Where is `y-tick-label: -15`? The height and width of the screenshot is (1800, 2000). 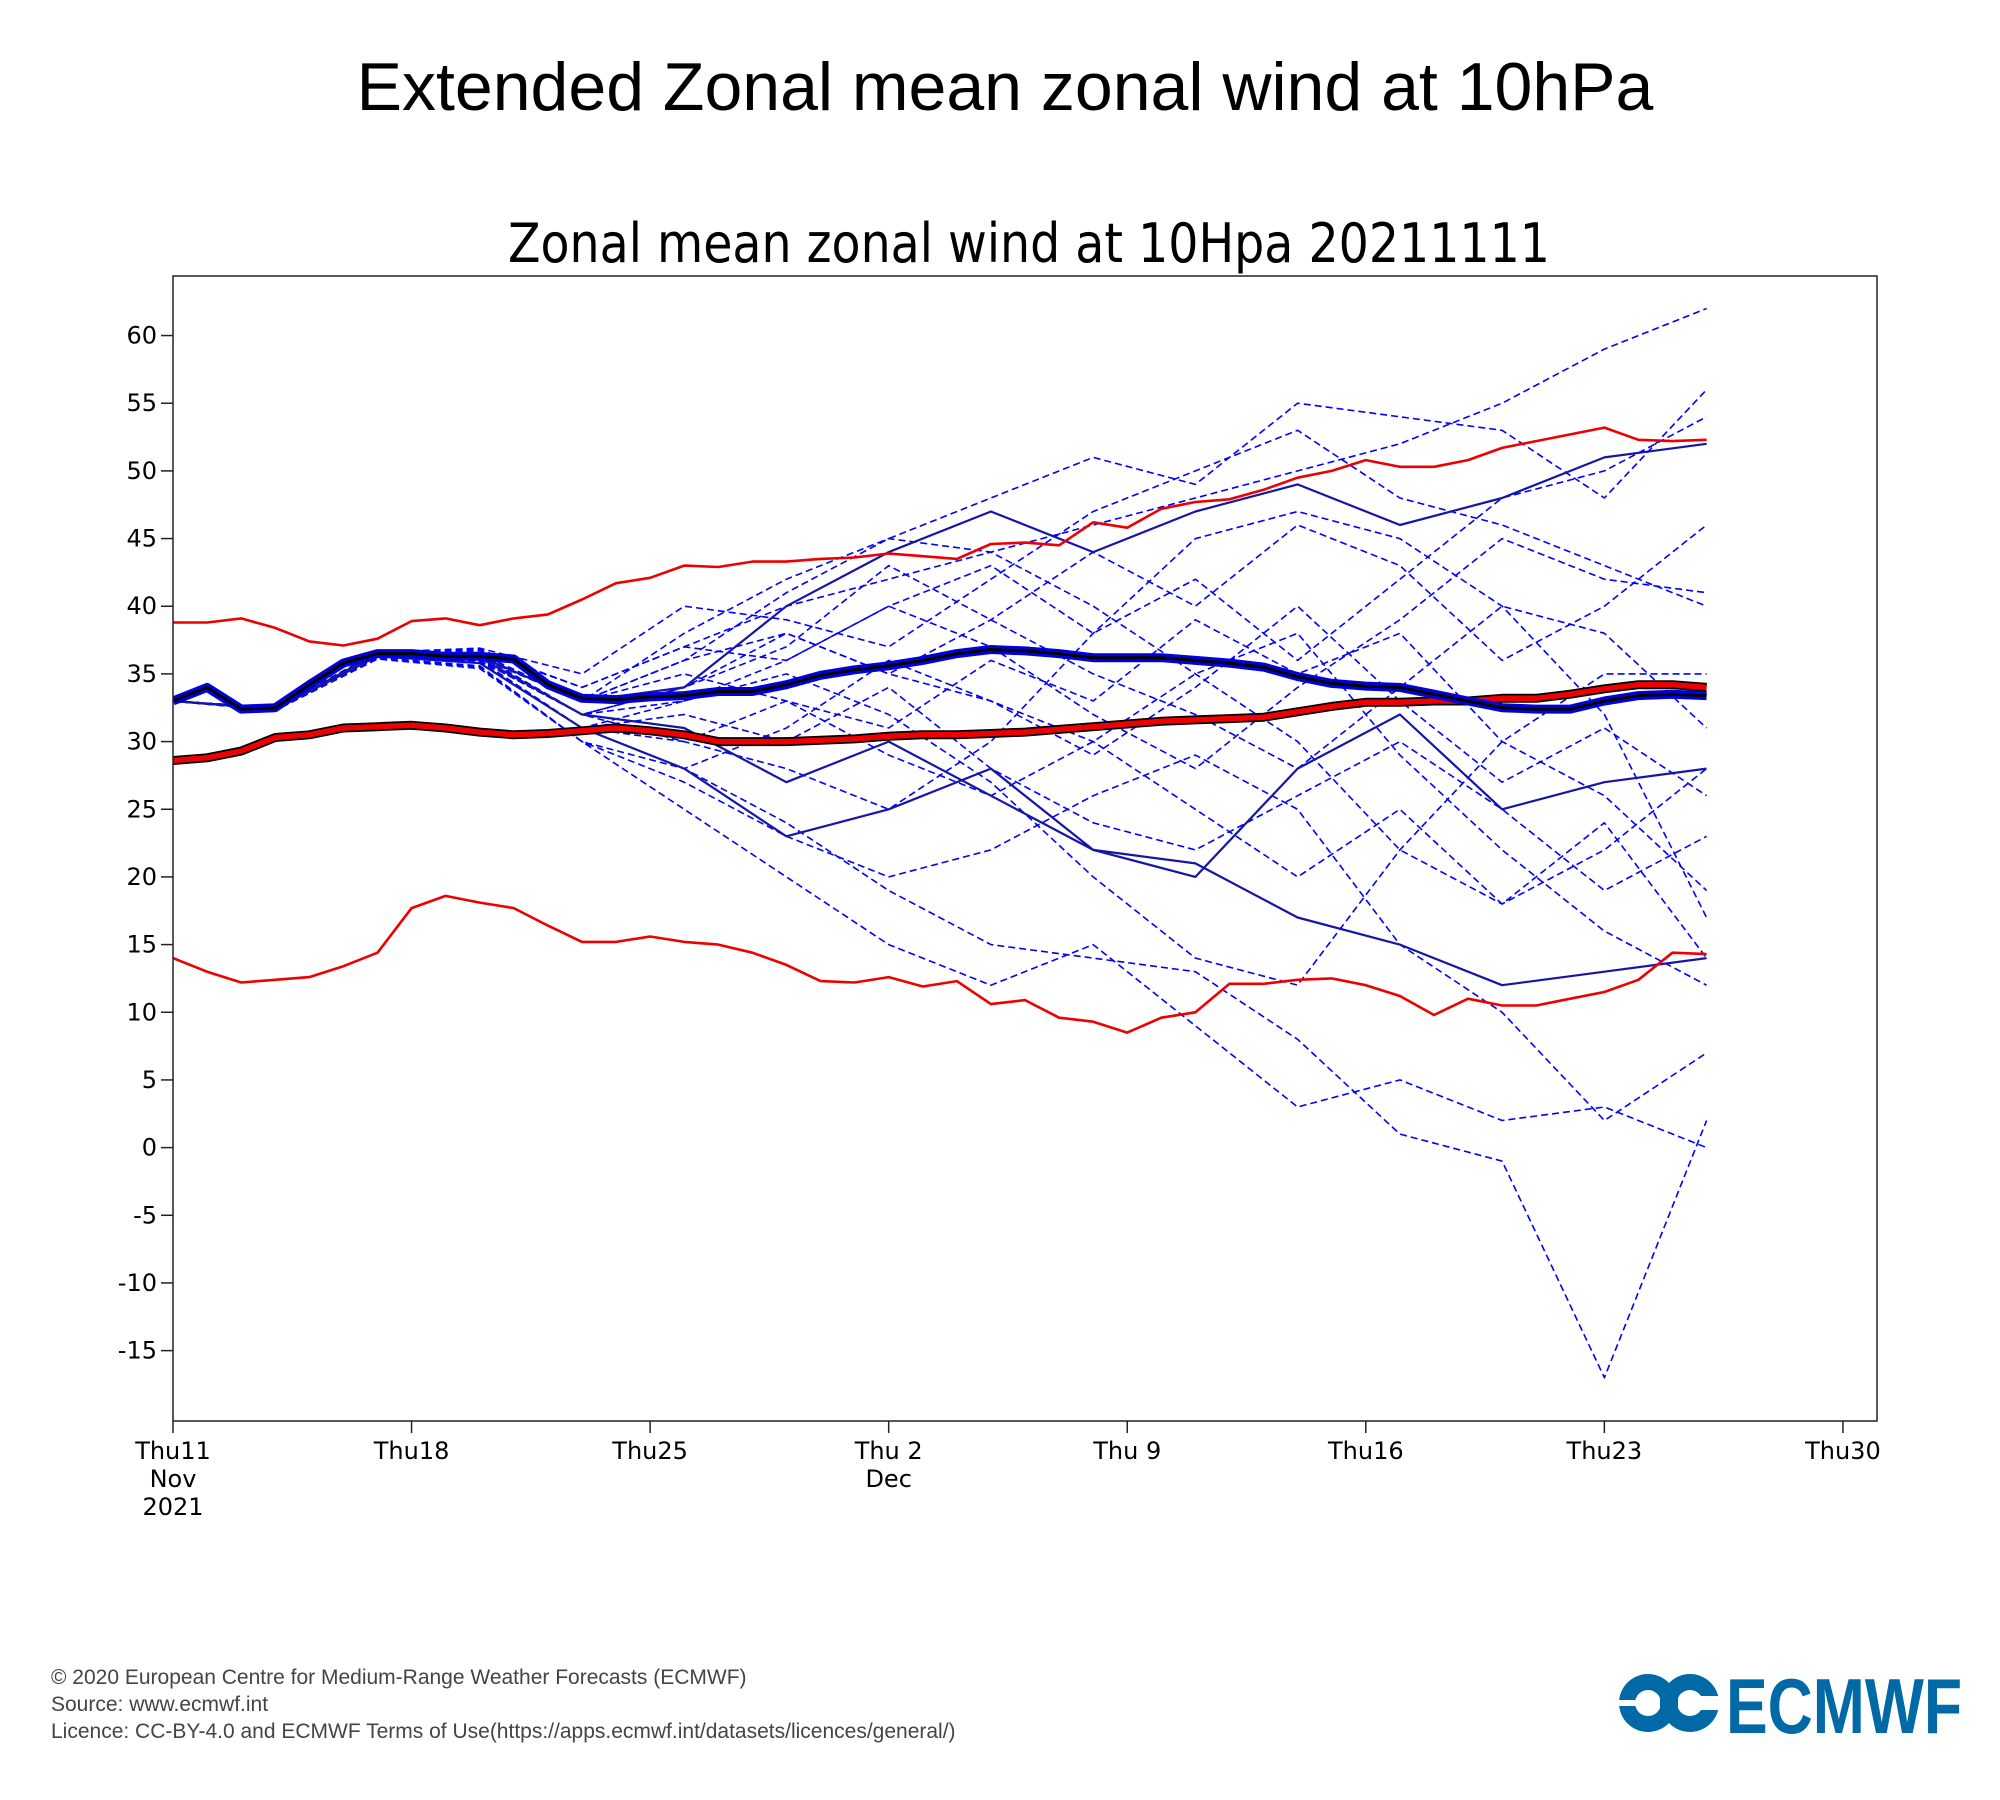
y-tick-label: -15 is located at coordinates (137, 1351).